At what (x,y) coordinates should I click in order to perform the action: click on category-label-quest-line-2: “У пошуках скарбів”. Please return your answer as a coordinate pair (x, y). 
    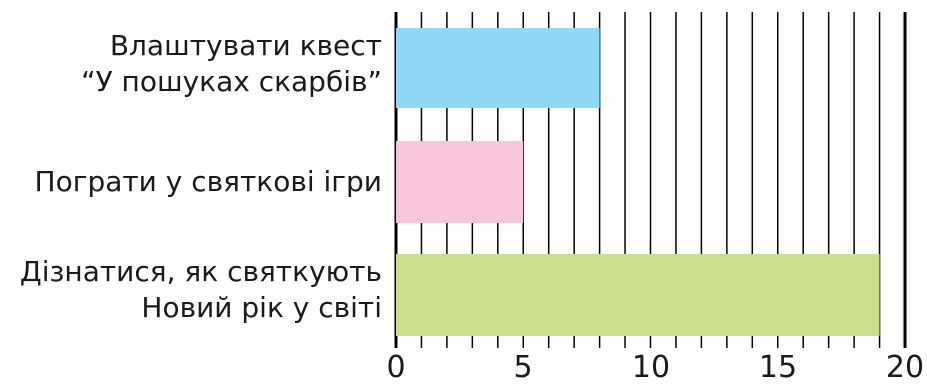
    Looking at the image, I should click on (231, 81).